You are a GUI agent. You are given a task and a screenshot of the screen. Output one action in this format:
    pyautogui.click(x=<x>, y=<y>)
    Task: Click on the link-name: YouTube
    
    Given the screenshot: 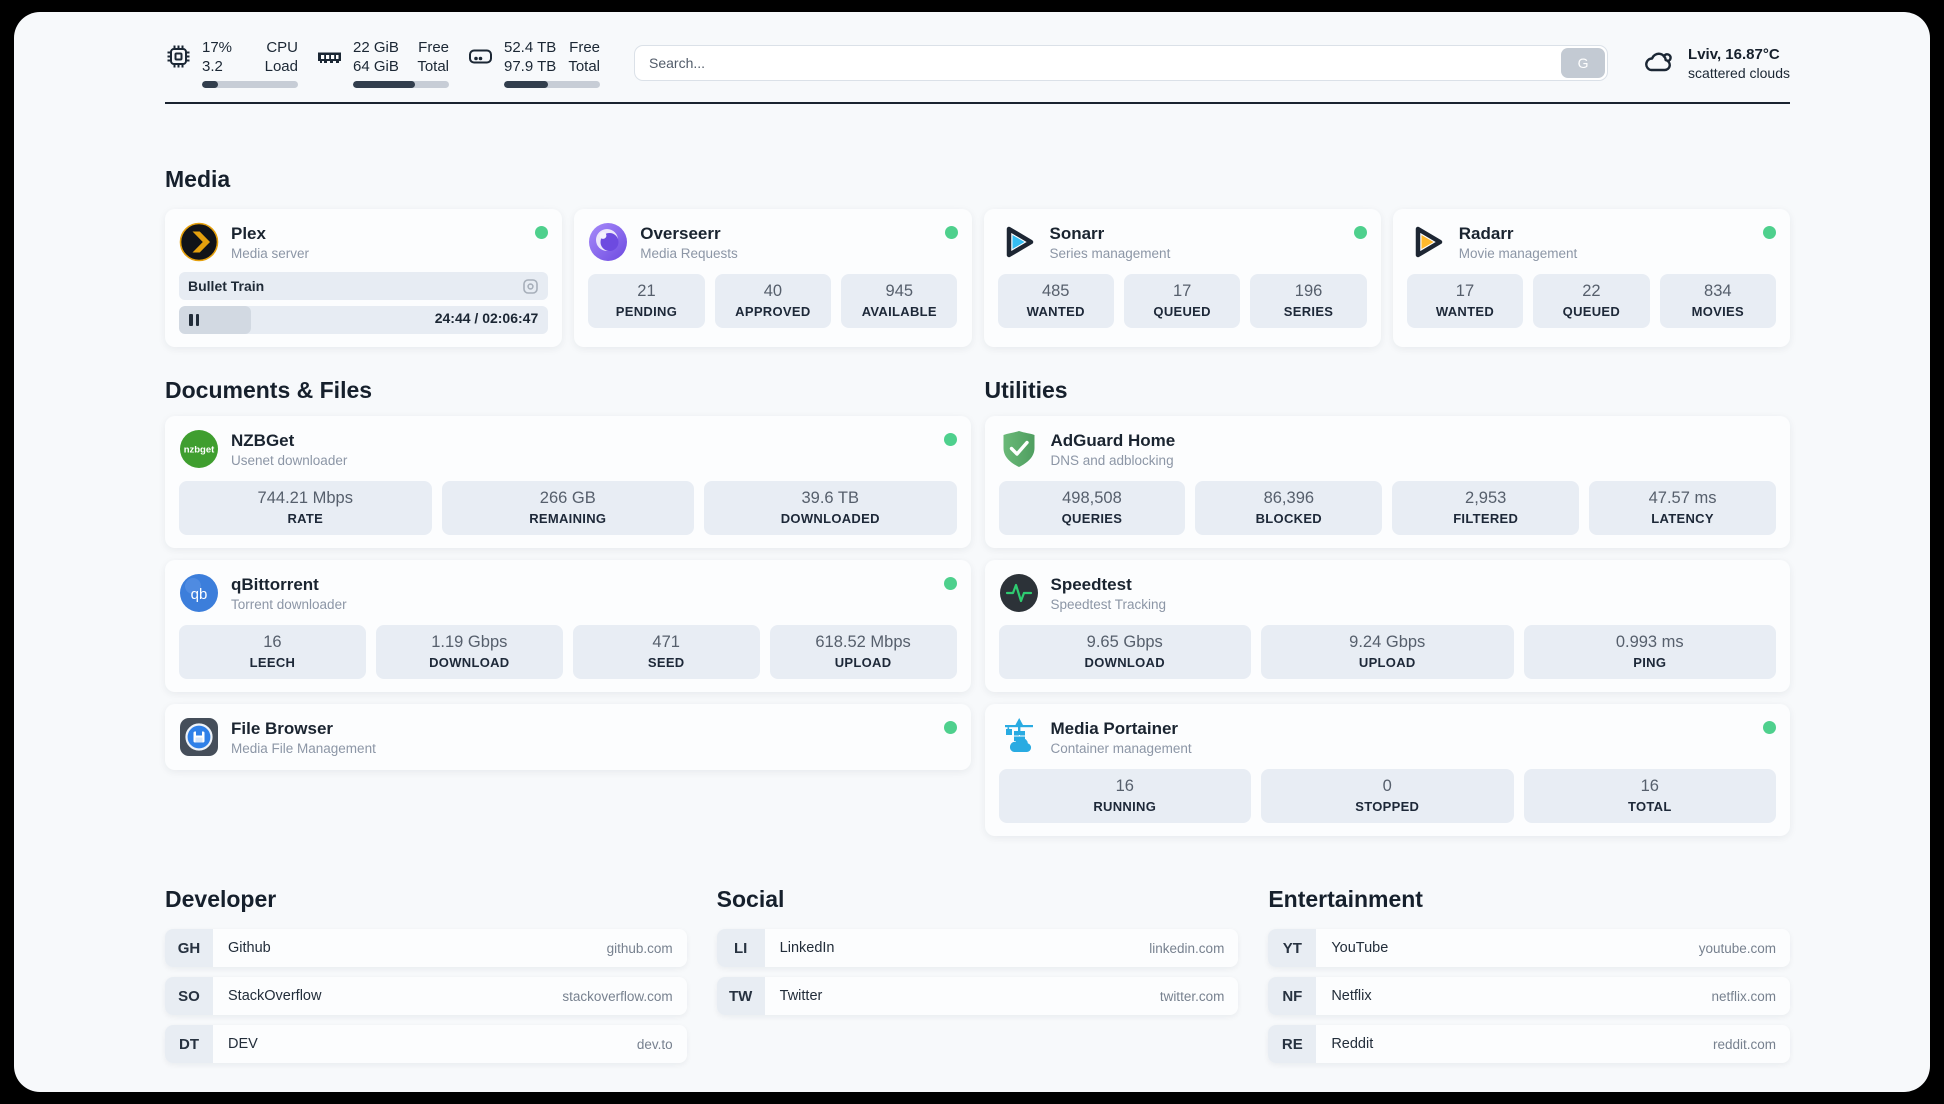 What is the action you would take?
    pyautogui.click(x=1360, y=948)
    